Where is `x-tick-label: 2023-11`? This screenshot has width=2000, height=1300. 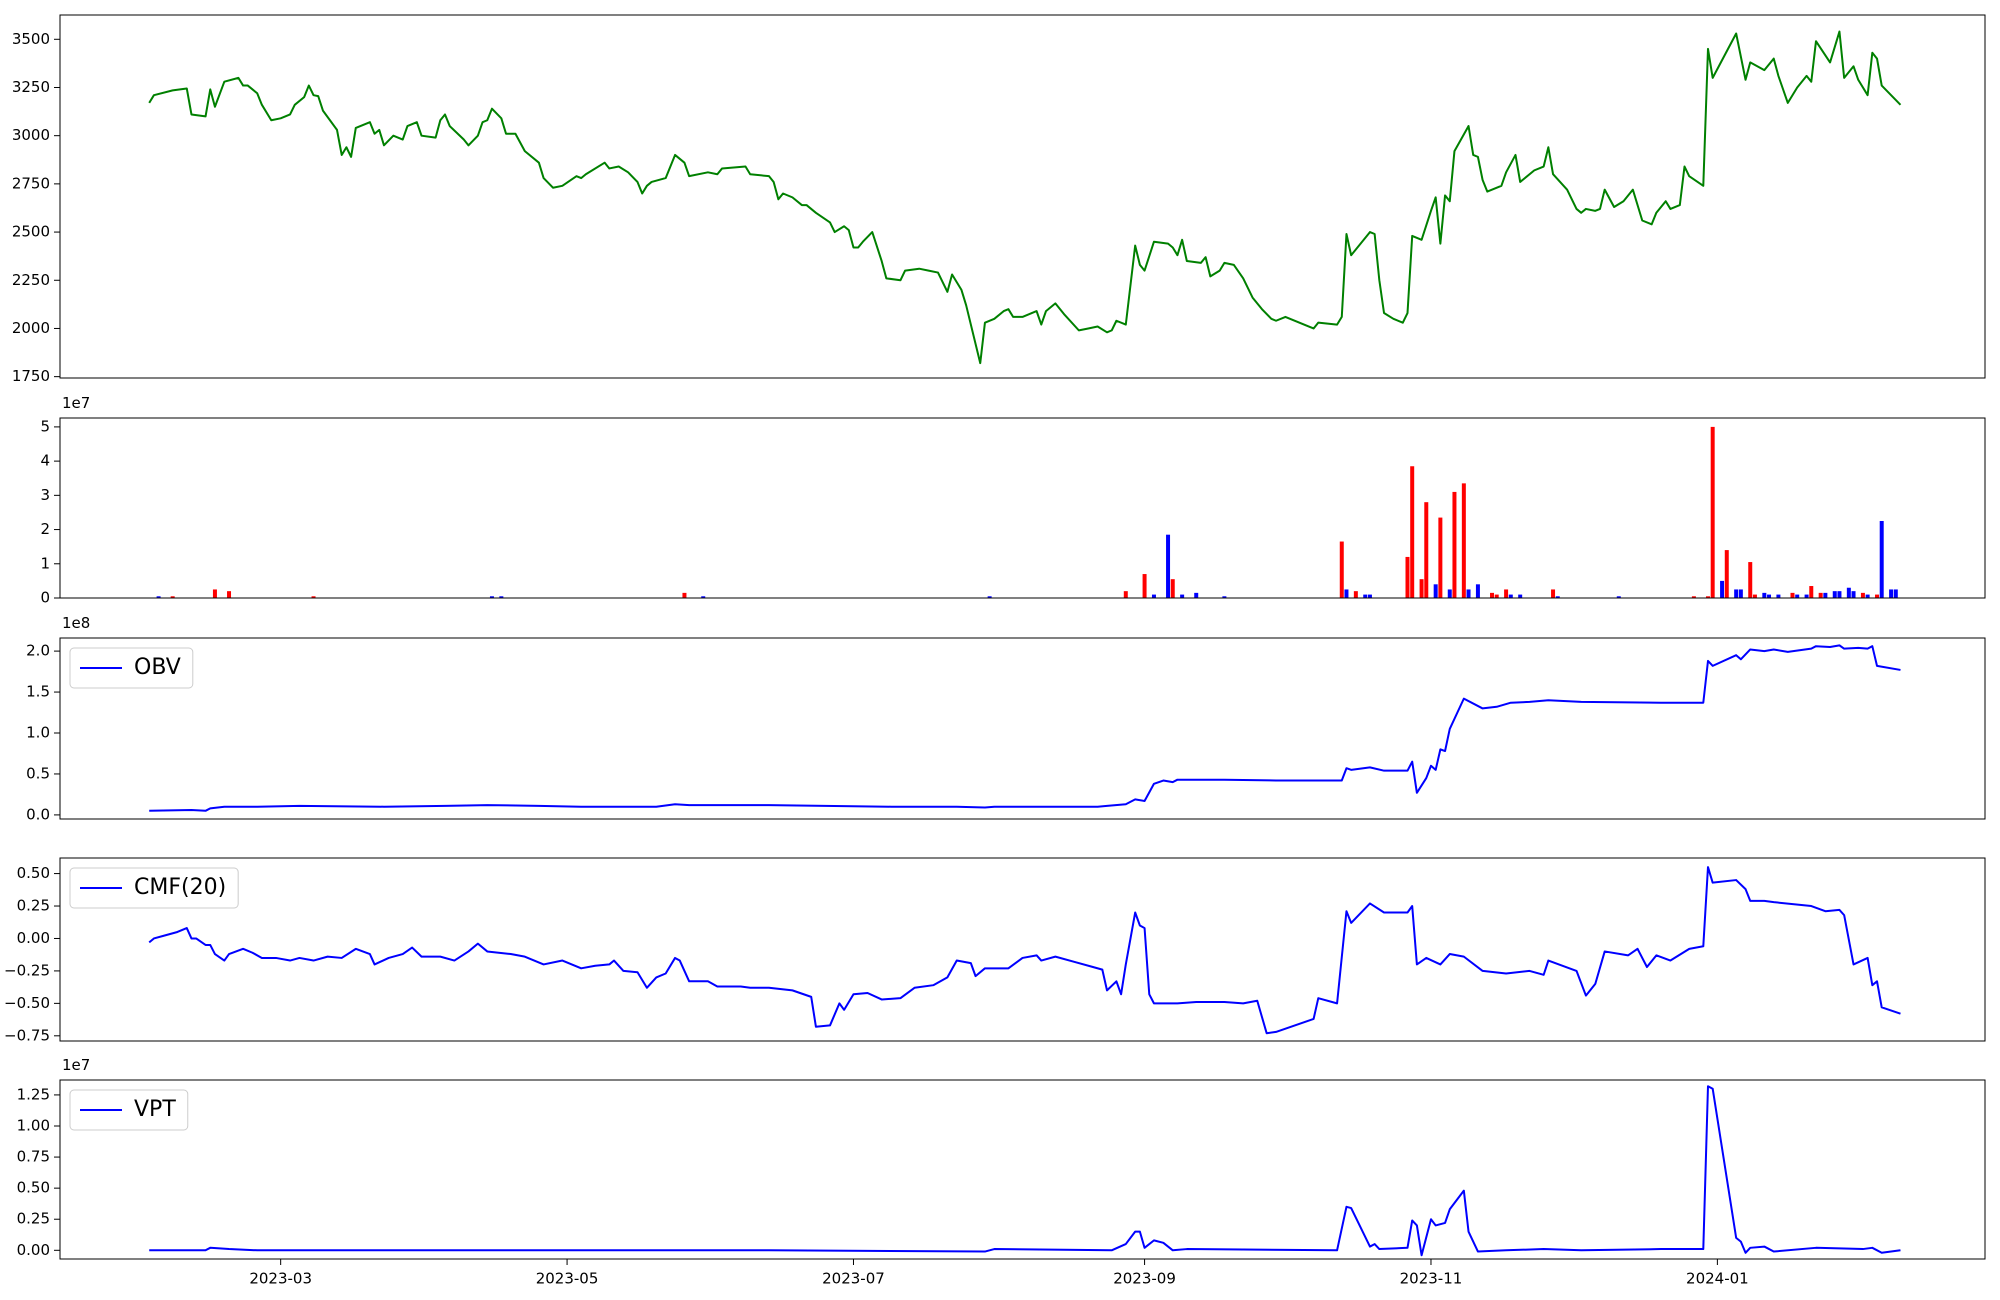
x-tick-label: 2023-11 is located at coordinates (1431, 1279).